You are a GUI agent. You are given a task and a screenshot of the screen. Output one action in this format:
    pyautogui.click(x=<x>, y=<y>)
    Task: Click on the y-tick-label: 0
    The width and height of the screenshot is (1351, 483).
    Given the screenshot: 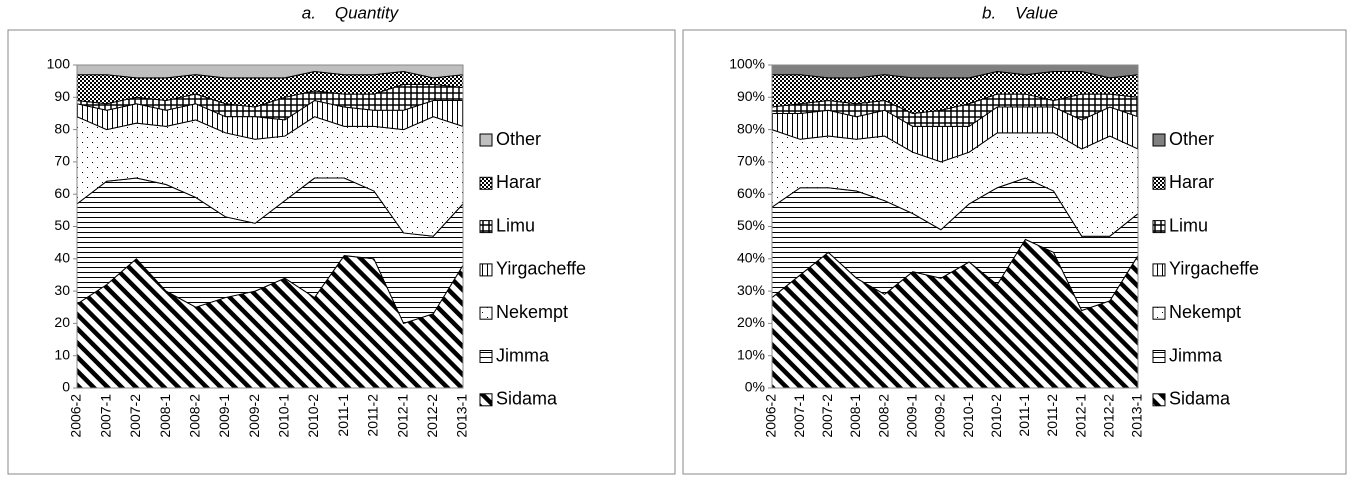 What is the action you would take?
    pyautogui.click(x=66, y=387)
    